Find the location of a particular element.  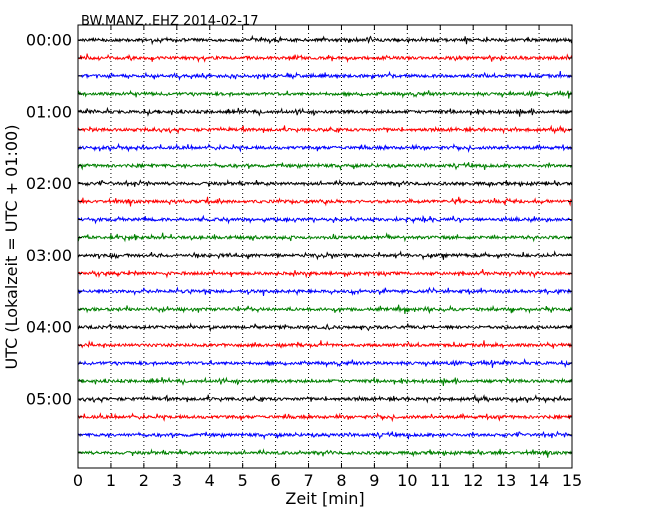

x-tick-label: 4 is located at coordinates (210, 480).